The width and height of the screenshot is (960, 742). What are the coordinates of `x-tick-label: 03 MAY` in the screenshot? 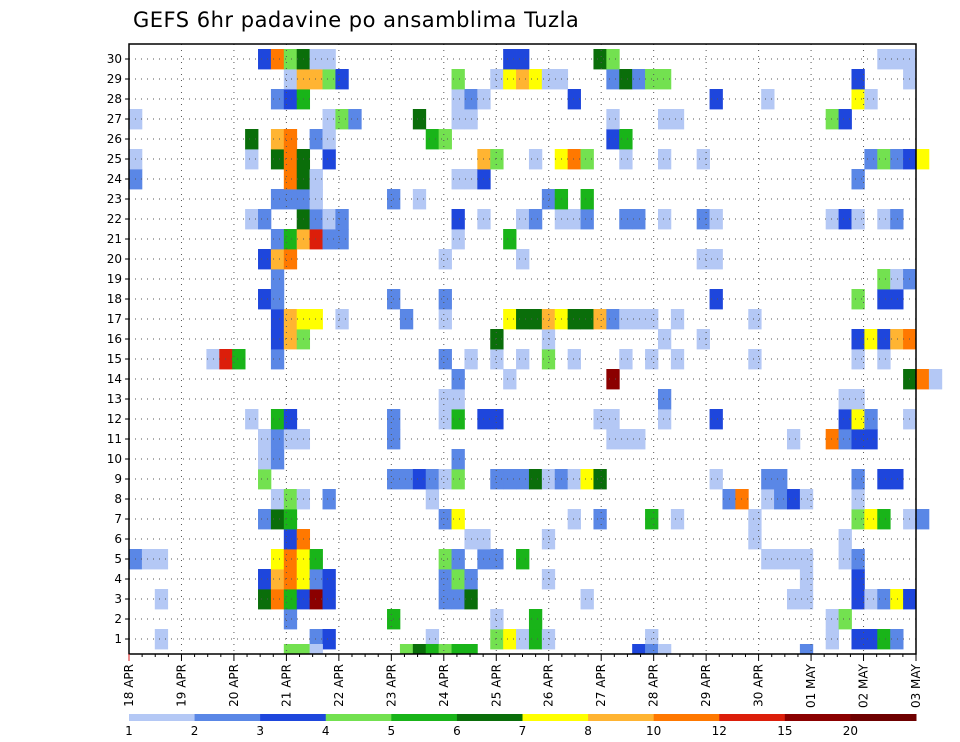 It's located at (916, 685).